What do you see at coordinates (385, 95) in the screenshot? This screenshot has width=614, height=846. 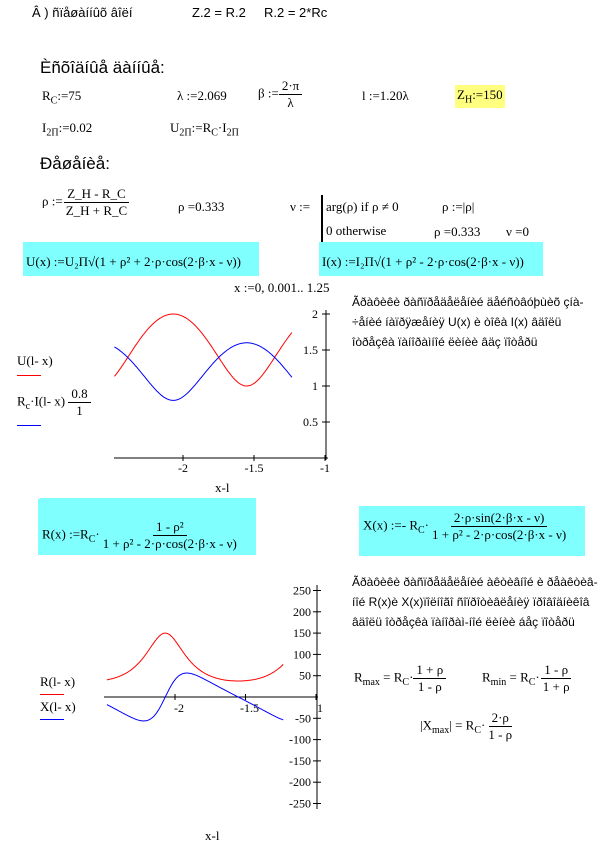 I see `l-def: l :=1.20λ` at bounding box center [385, 95].